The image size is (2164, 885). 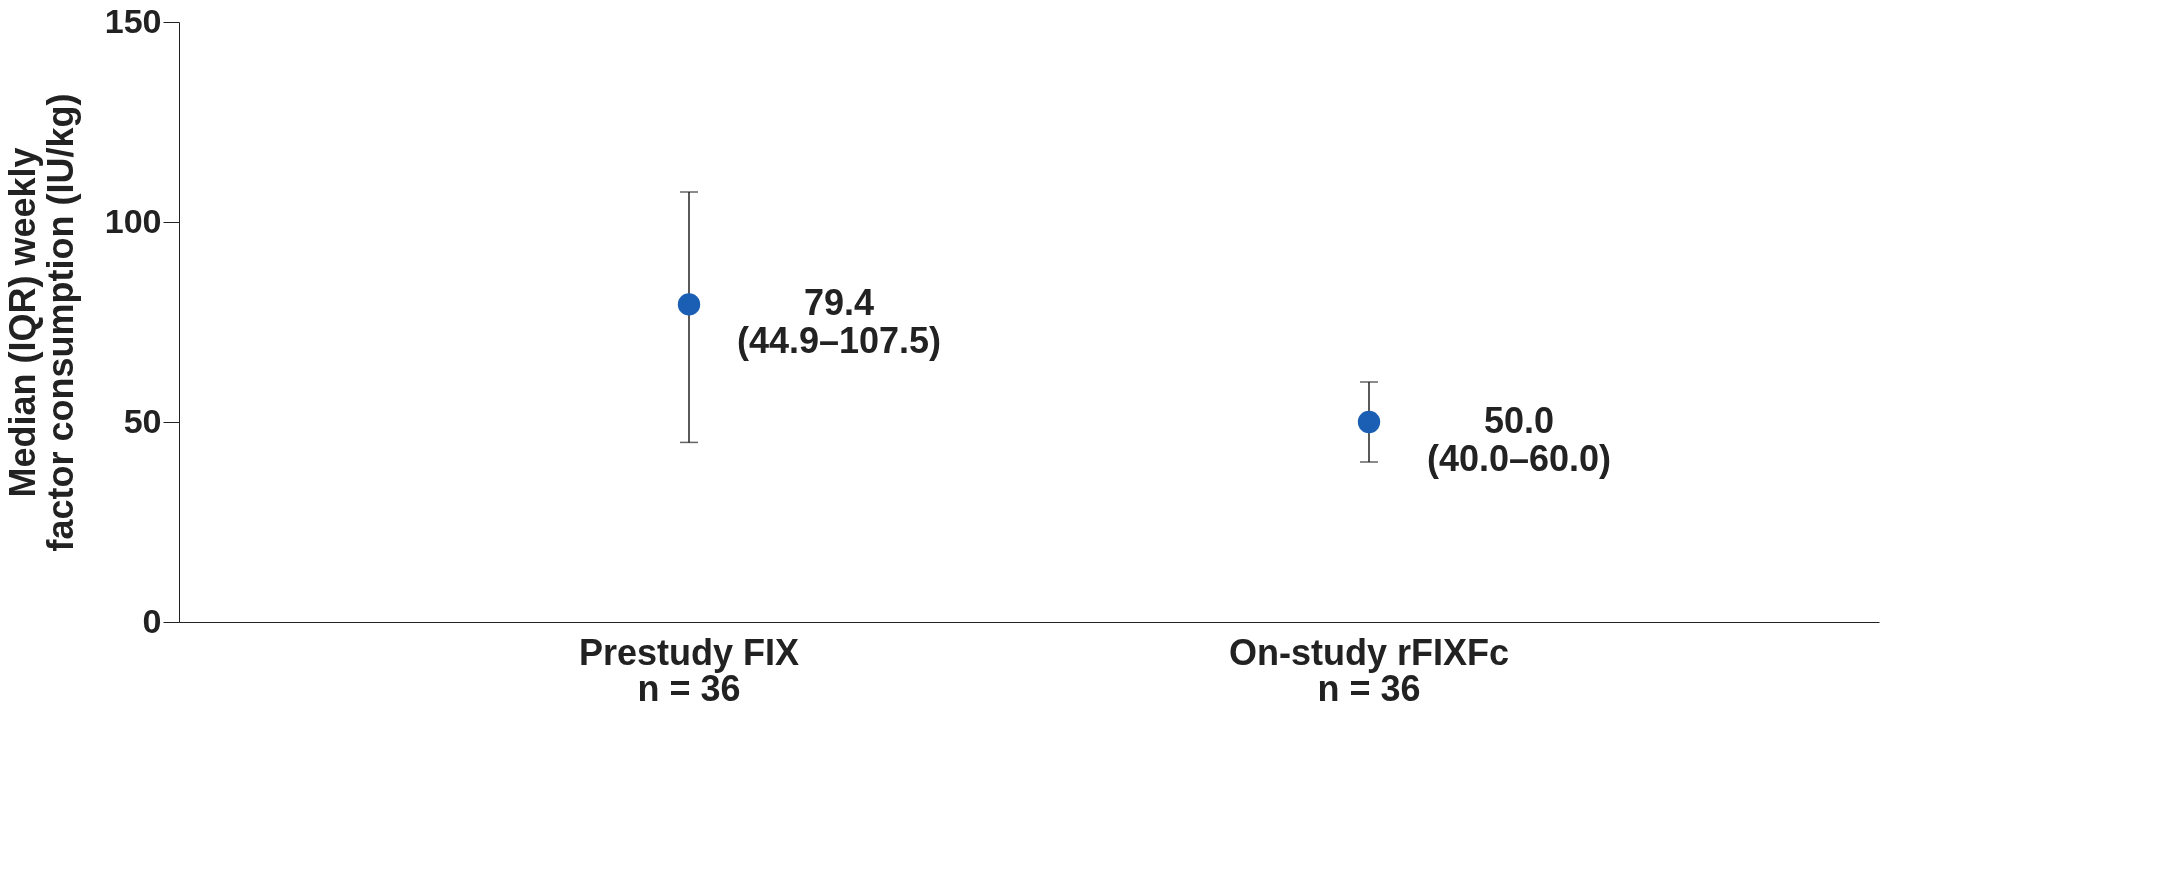 I want to click on y-axis-title: Median (IQR) weekly factor consumption (IU/kg), so click(x=41, y=322).